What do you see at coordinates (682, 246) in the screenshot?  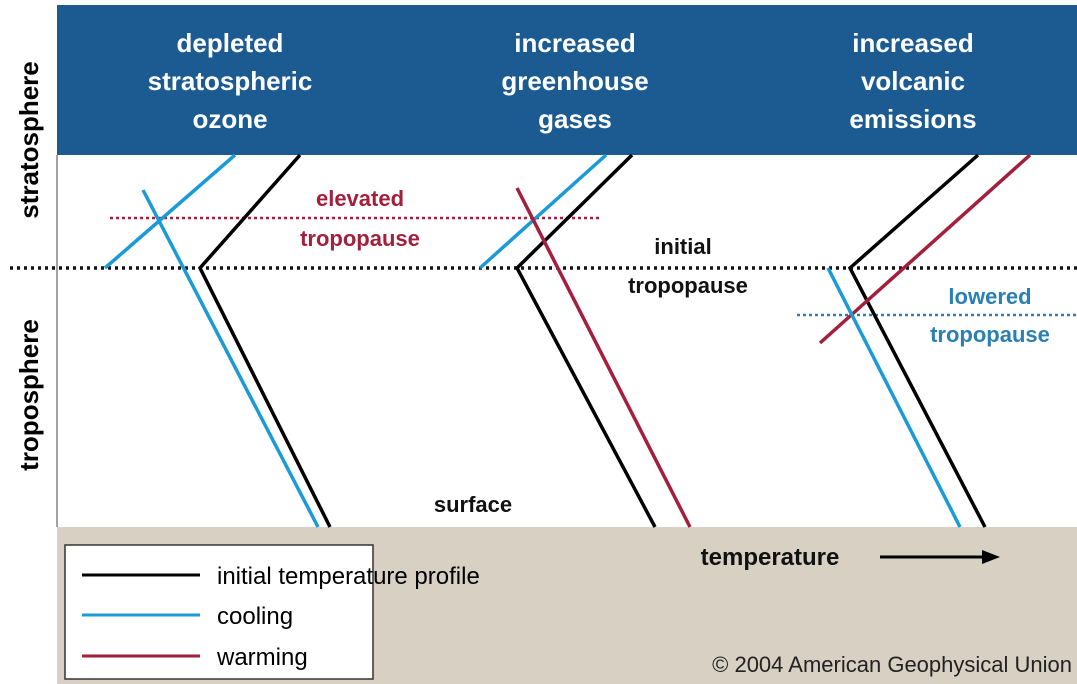 I see `initial-label: initial` at bounding box center [682, 246].